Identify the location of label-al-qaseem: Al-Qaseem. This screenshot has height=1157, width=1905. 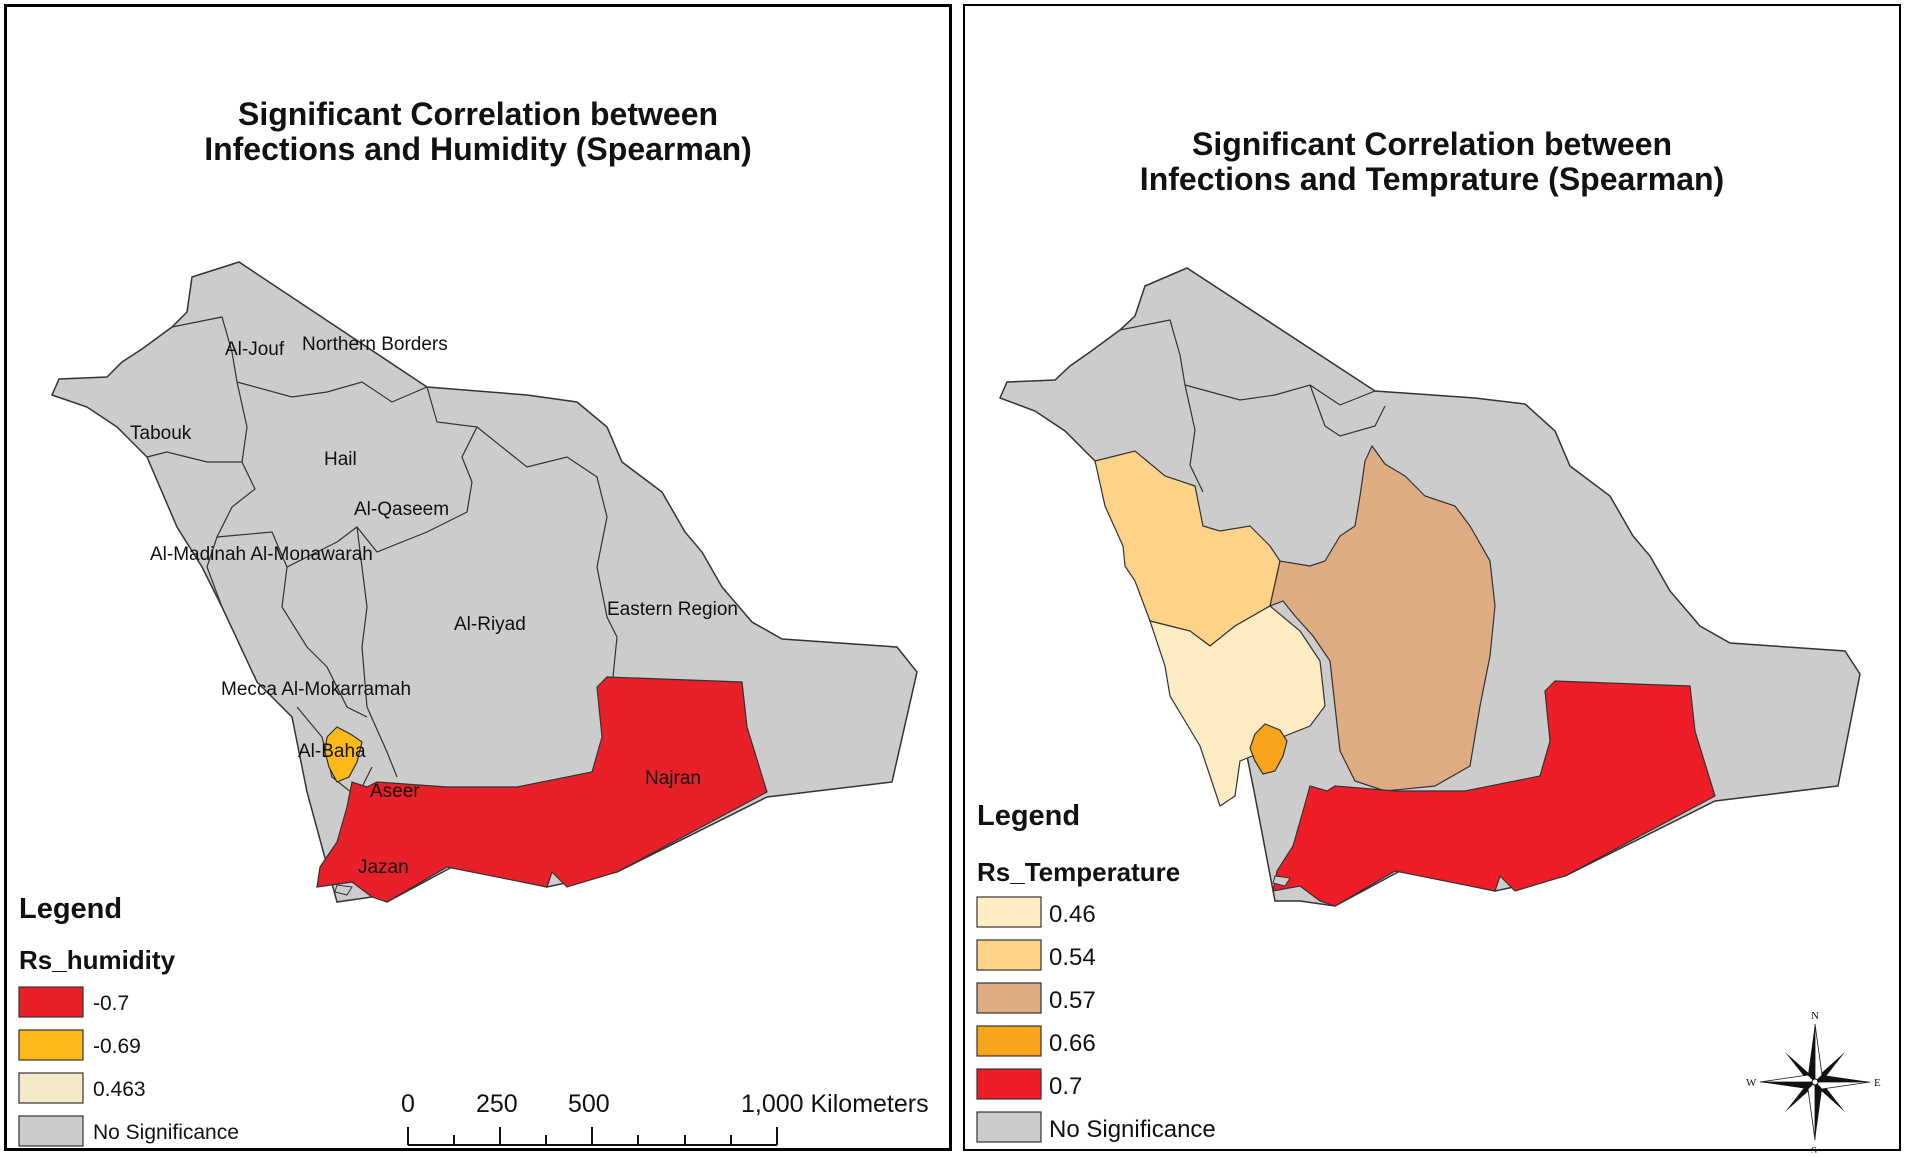
(401, 509).